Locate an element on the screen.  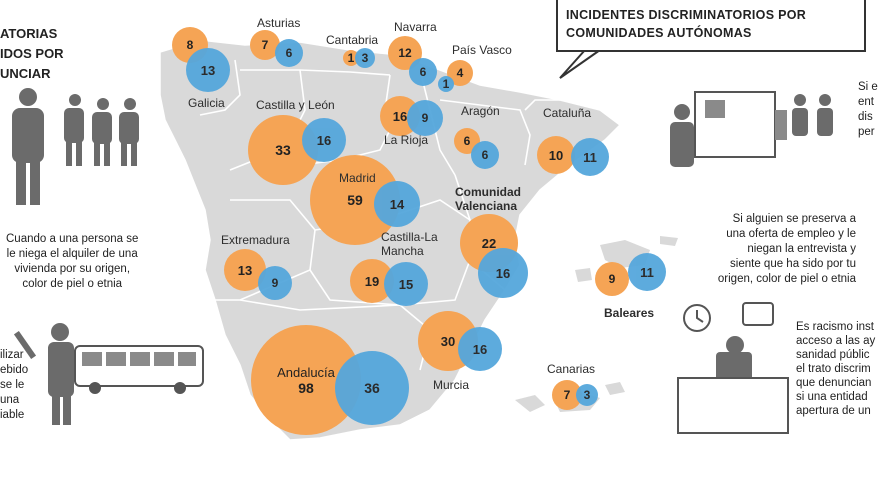
region-label-castilla-la-mancha: Castilla-La Mancha is located at coordinates (409, 244).